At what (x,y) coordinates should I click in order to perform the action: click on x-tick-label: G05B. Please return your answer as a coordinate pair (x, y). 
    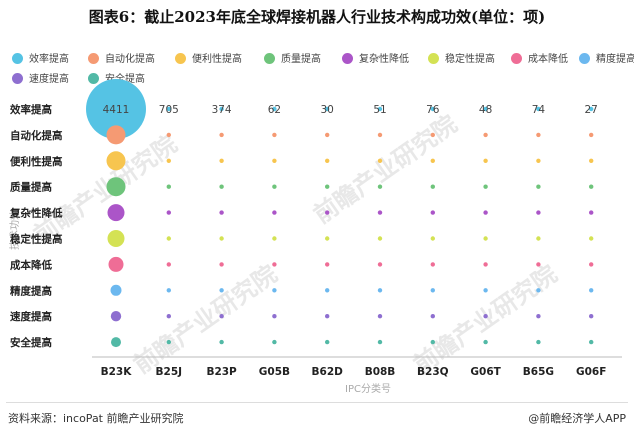
    Looking at the image, I should click on (274, 372).